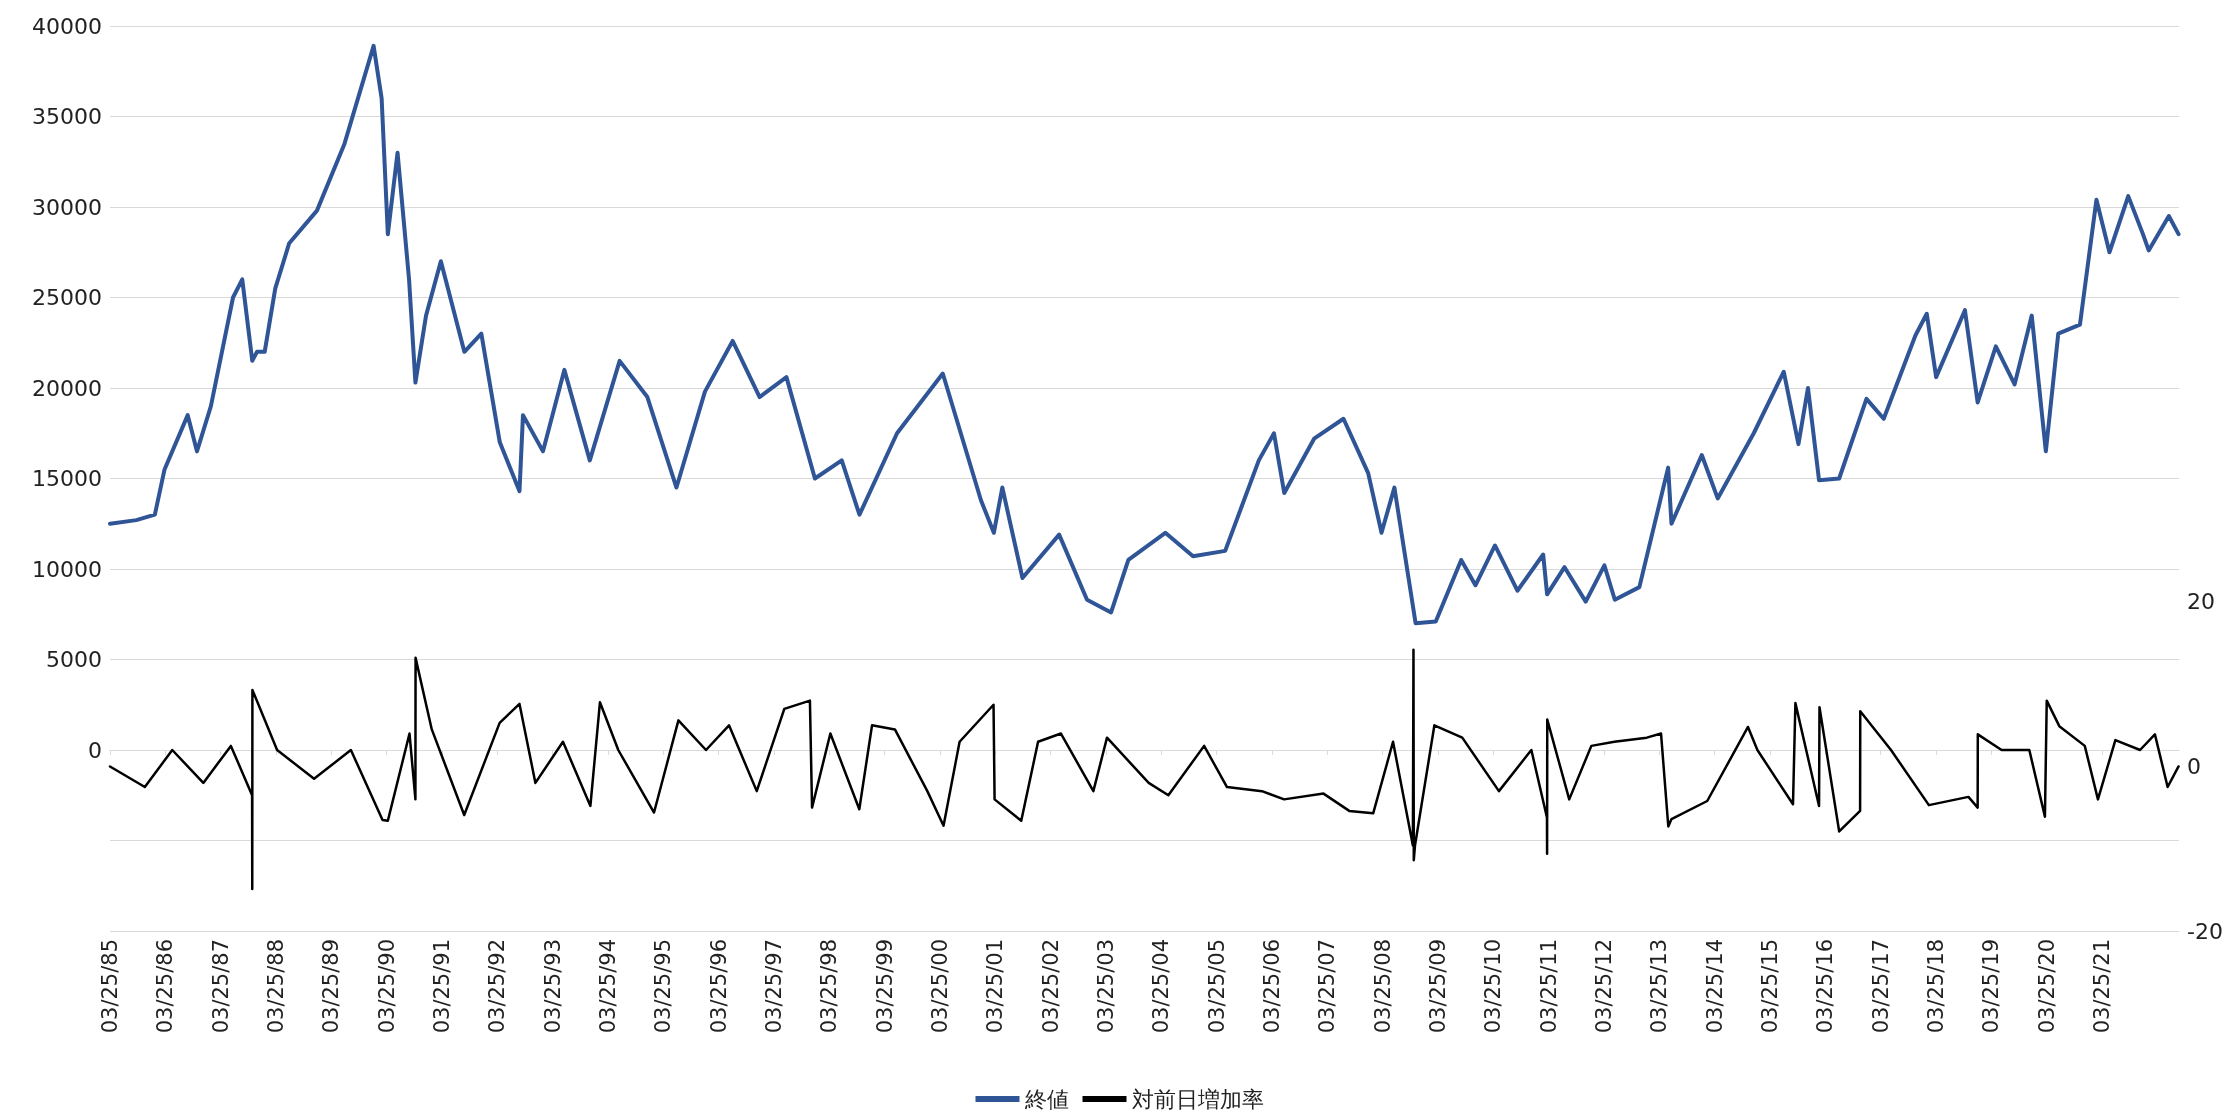  What do you see at coordinates (74, 659) in the screenshot?
I see `y-tick-label: 5000` at bounding box center [74, 659].